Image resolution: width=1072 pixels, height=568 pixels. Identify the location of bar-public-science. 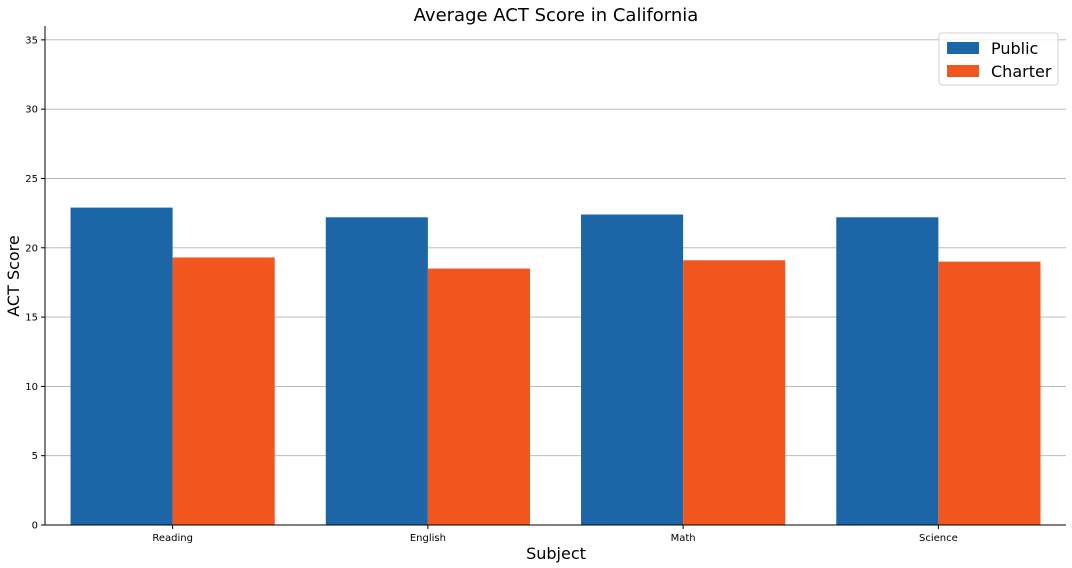
(887, 371).